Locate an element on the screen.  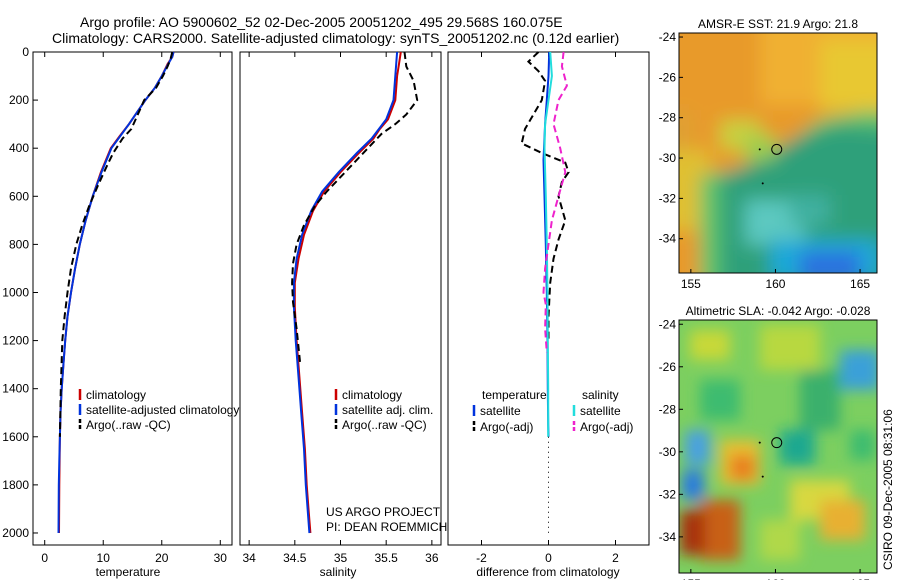
temperature-y-tick-label: 1800 is located at coordinates (15, 485).